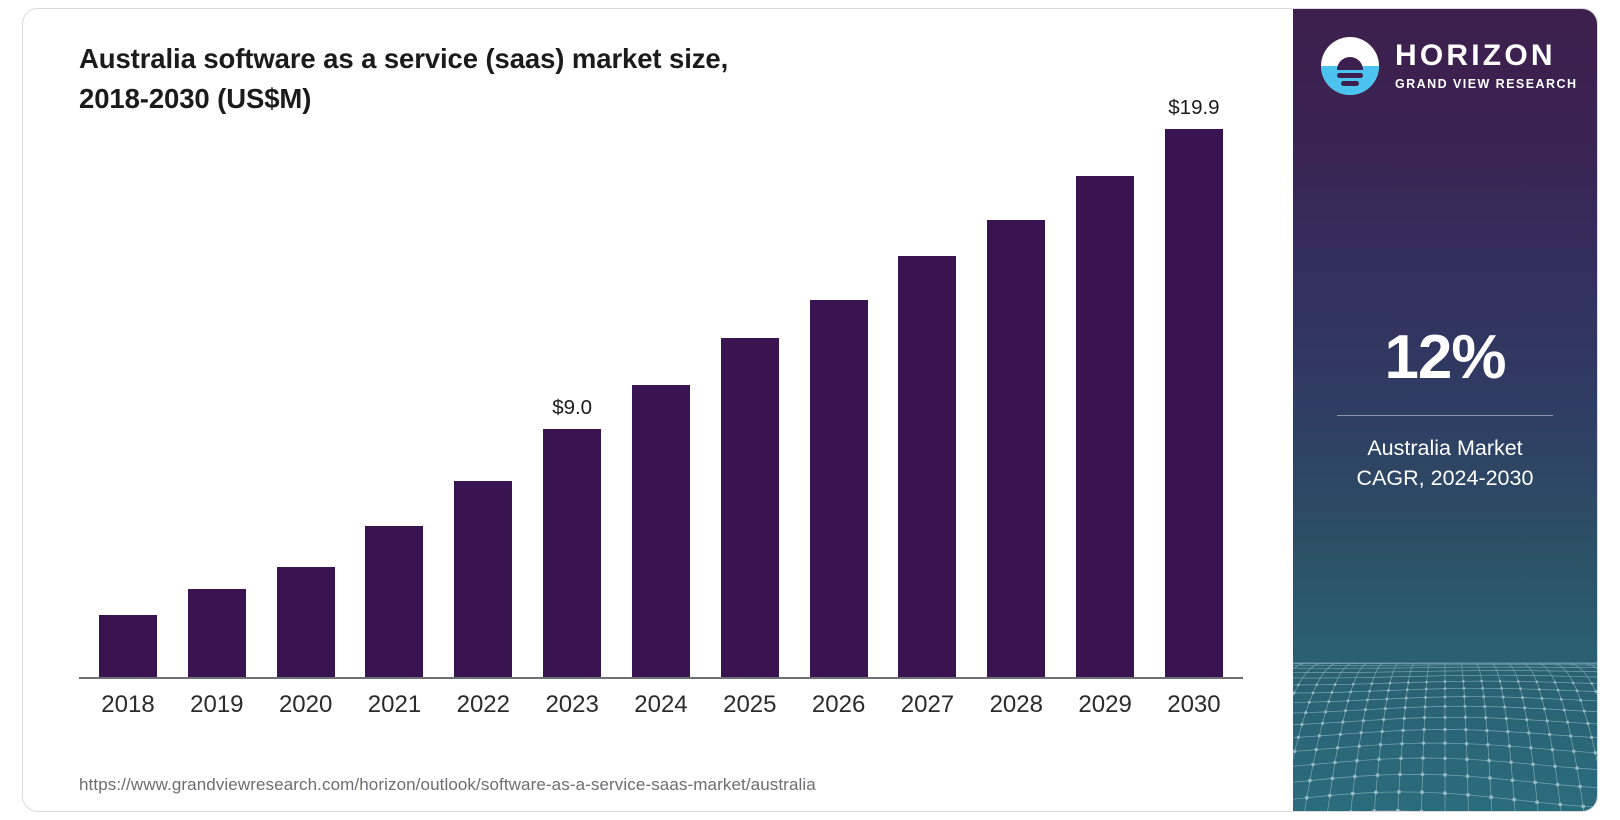 The width and height of the screenshot is (1620, 820). What do you see at coordinates (749, 507) in the screenshot?
I see `bar-2025` at bounding box center [749, 507].